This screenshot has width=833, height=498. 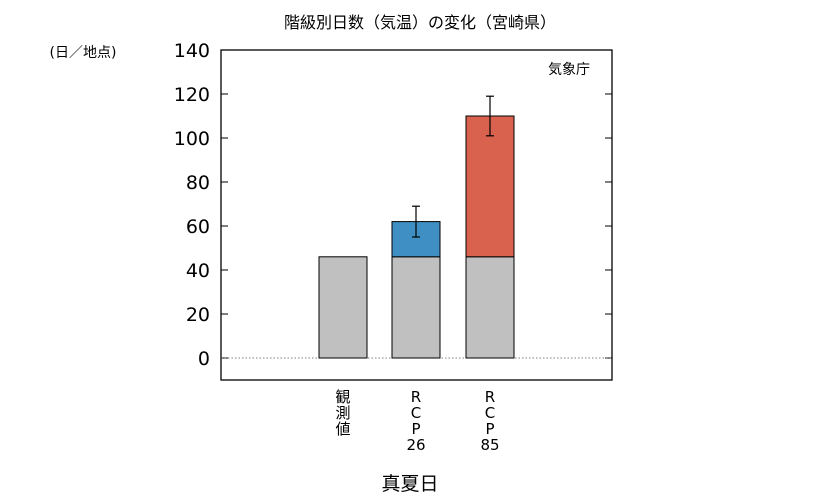 What do you see at coordinates (192, 95) in the screenshot?
I see `y-tick-label: 120` at bounding box center [192, 95].